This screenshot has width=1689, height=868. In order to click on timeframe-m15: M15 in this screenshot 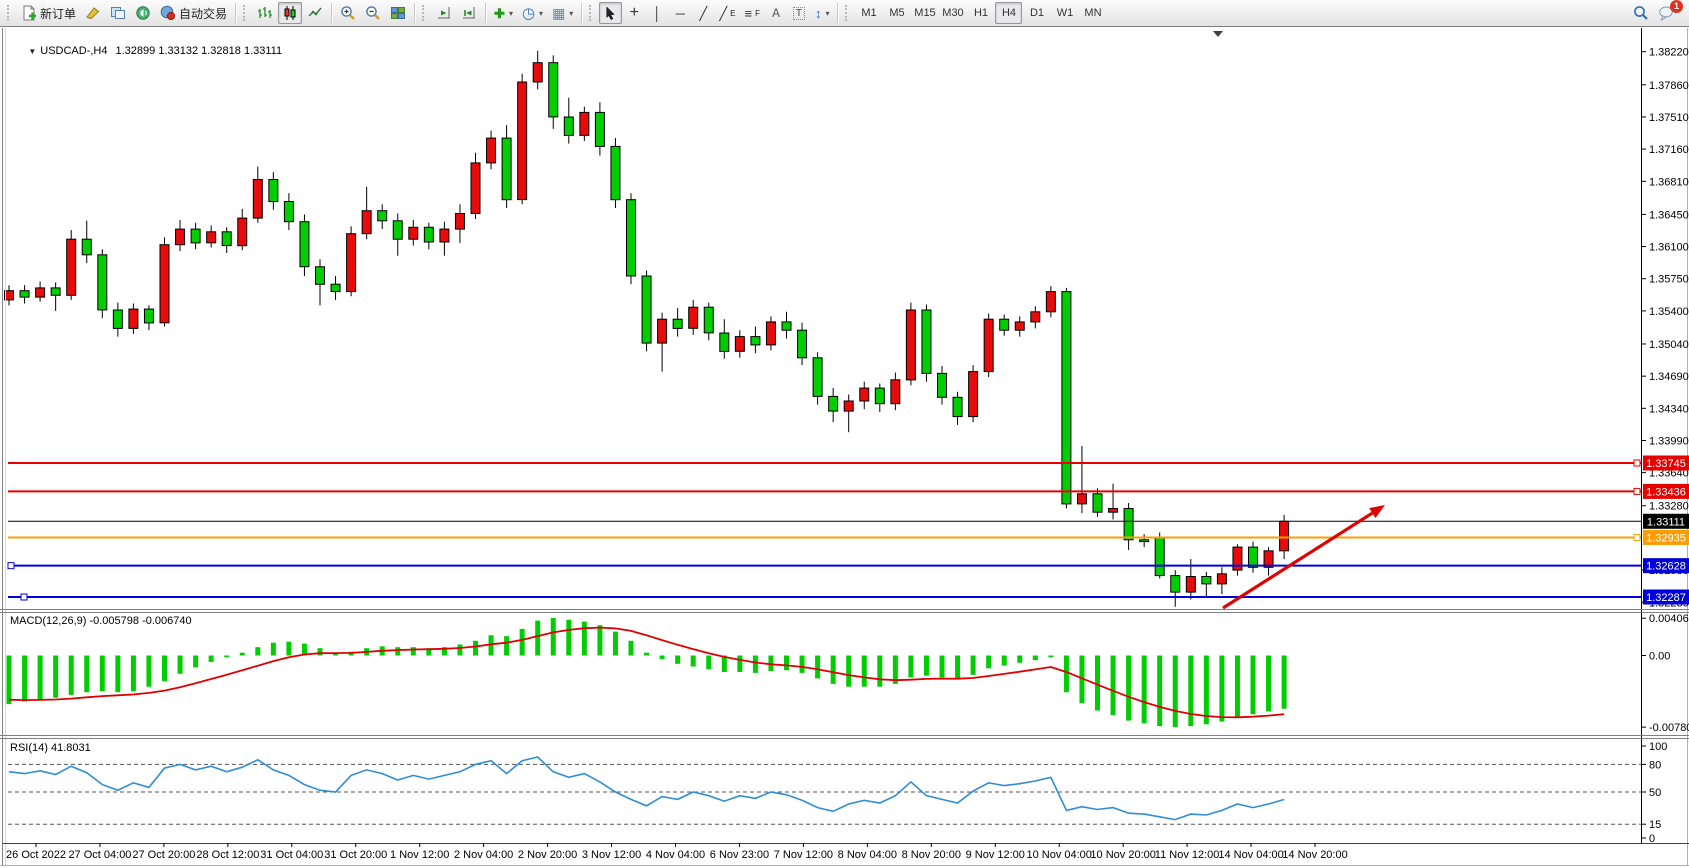, I will do `click(924, 13)`.